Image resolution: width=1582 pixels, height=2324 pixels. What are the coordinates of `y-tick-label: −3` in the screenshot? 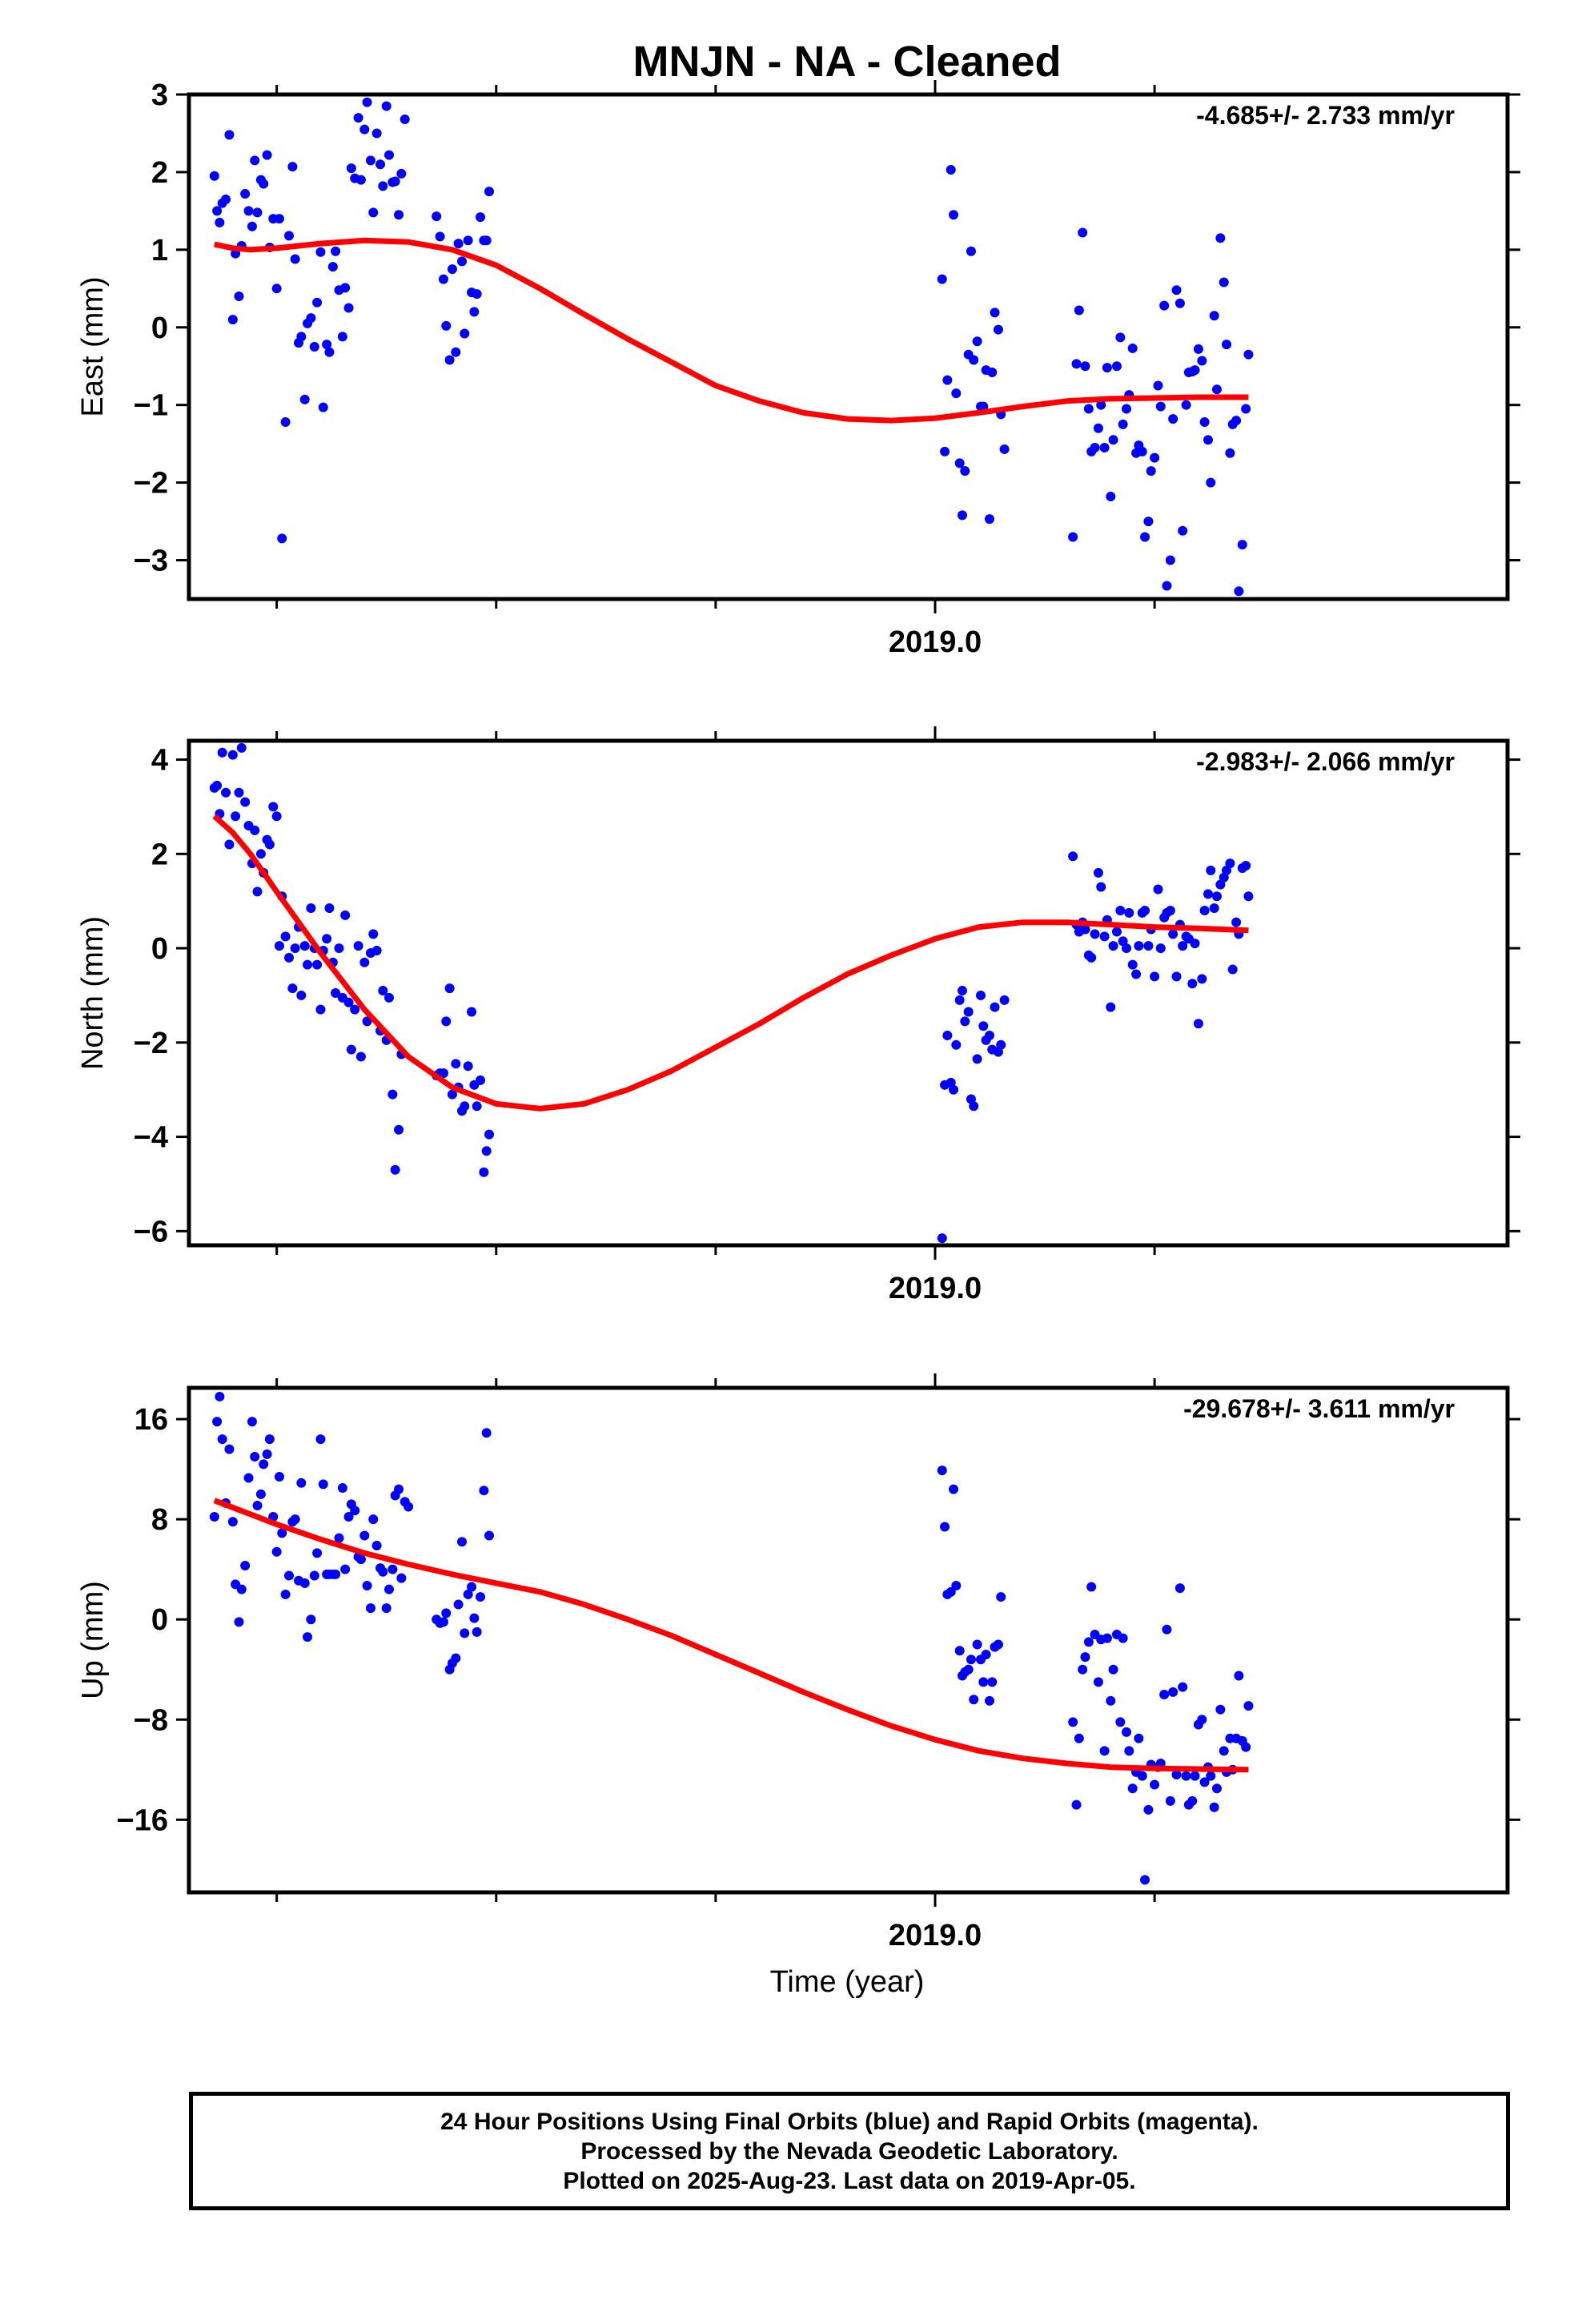 It's located at (151, 561).